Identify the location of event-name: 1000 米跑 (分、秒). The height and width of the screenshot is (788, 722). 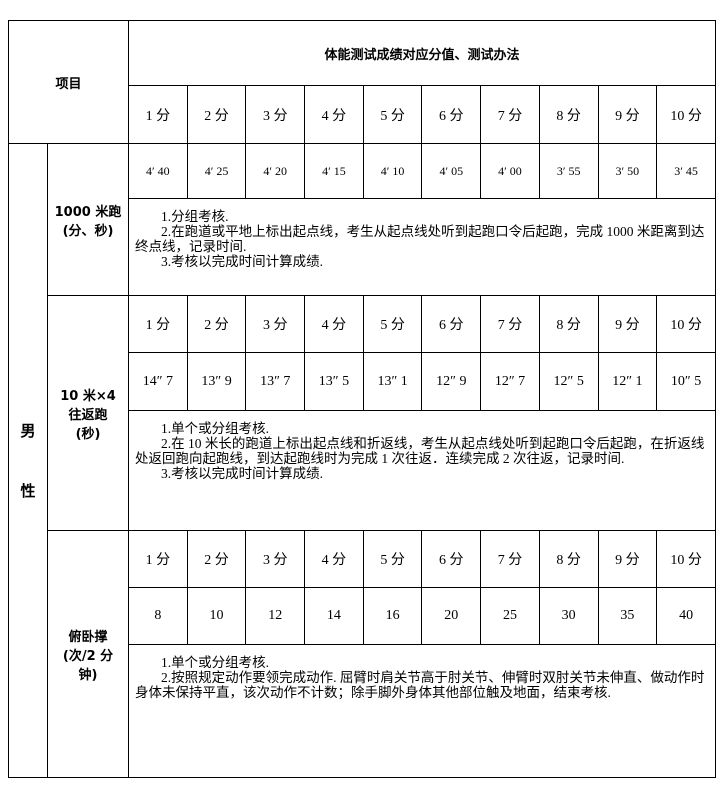
(88, 219).